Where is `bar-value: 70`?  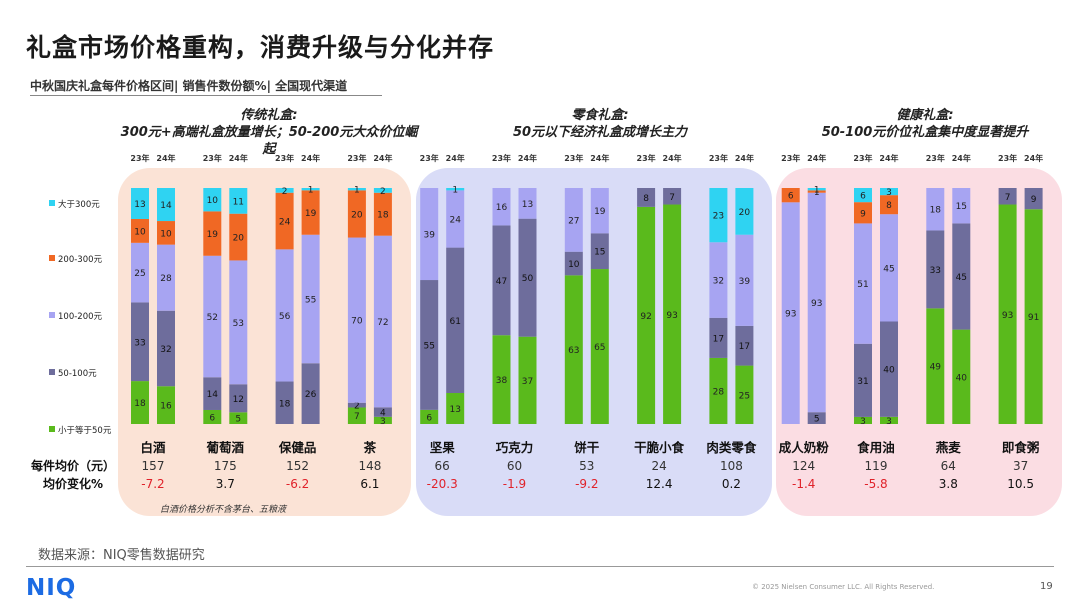 bar-value: 70 is located at coordinates (357, 322).